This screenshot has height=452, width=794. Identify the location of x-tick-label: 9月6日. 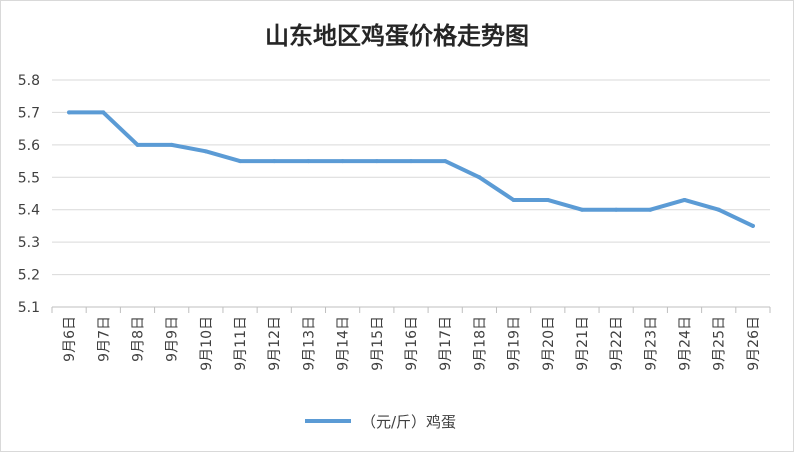
(70, 339).